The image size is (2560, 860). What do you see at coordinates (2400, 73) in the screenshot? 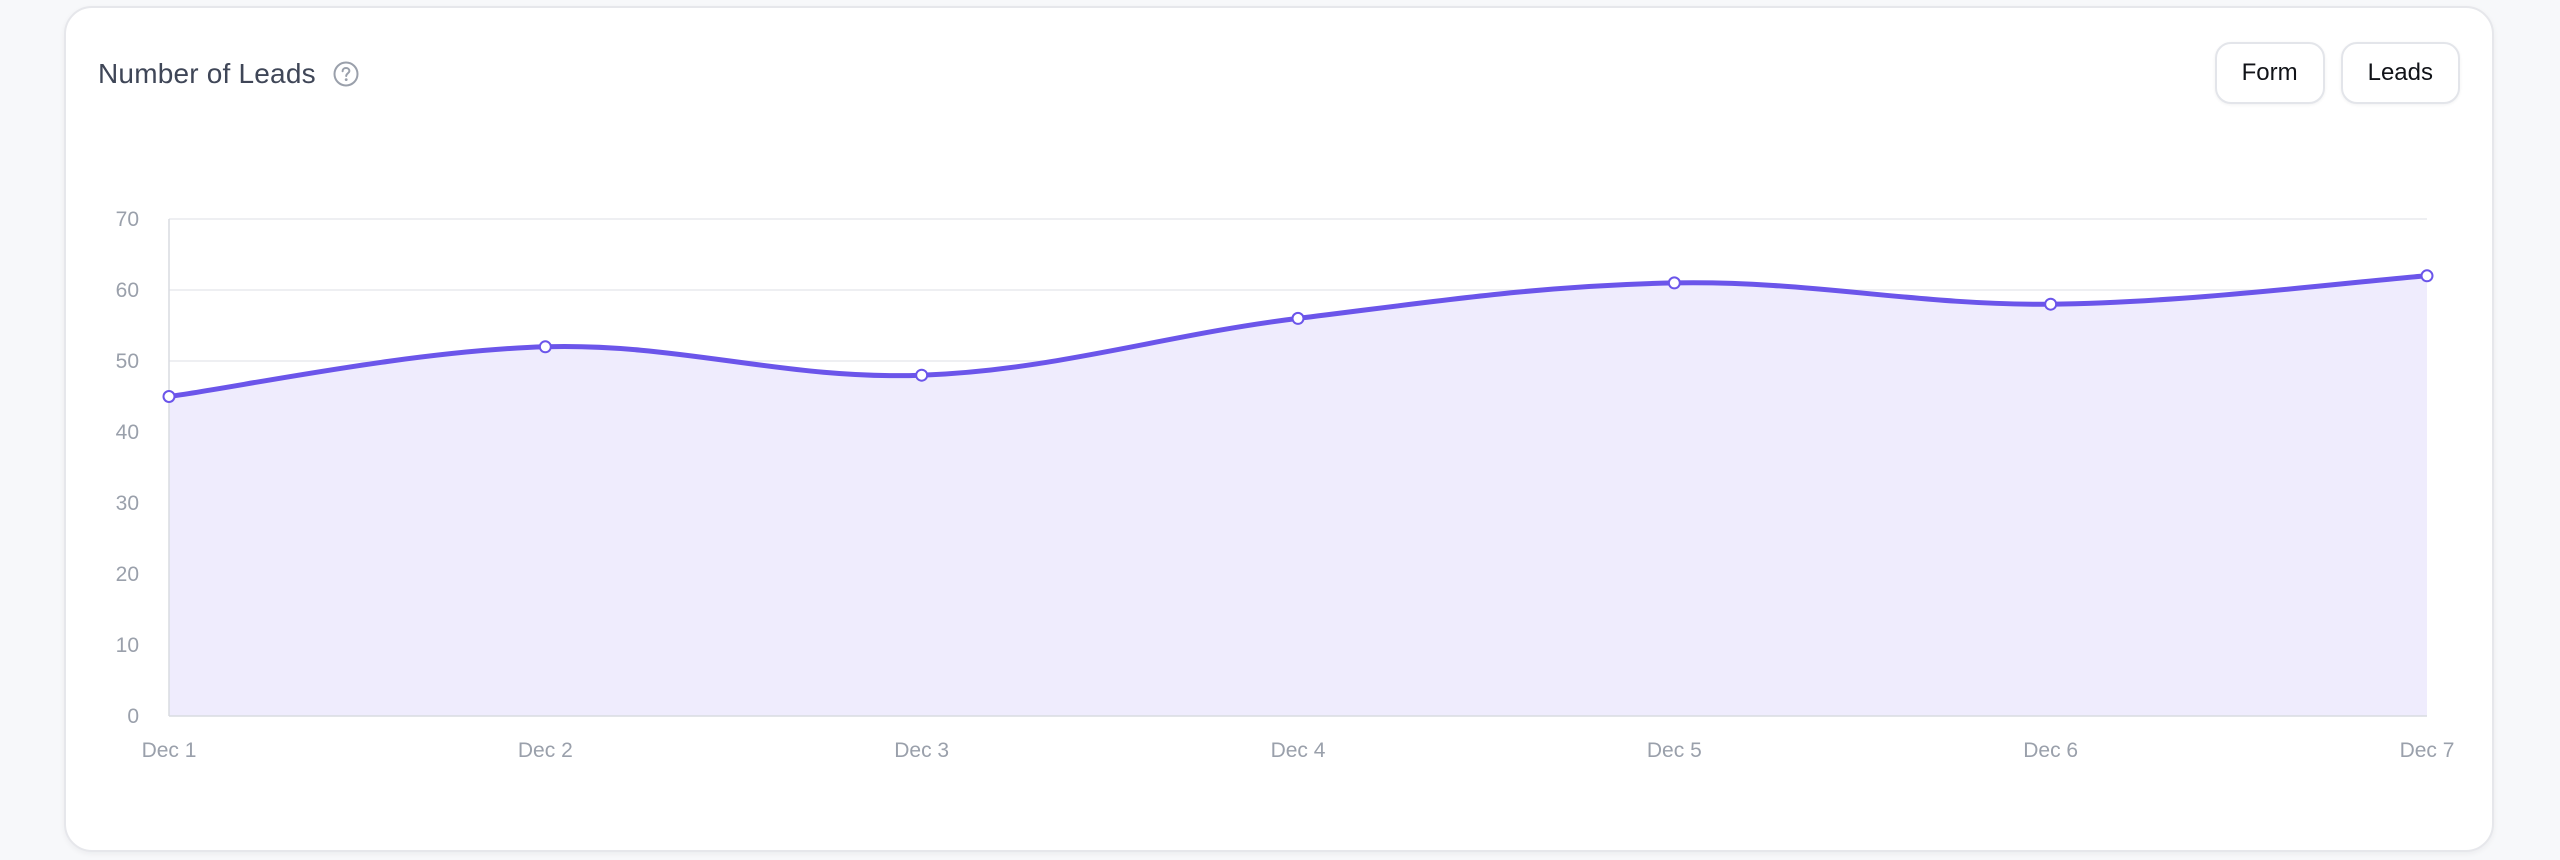
I see `leads-button: Leads` at bounding box center [2400, 73].